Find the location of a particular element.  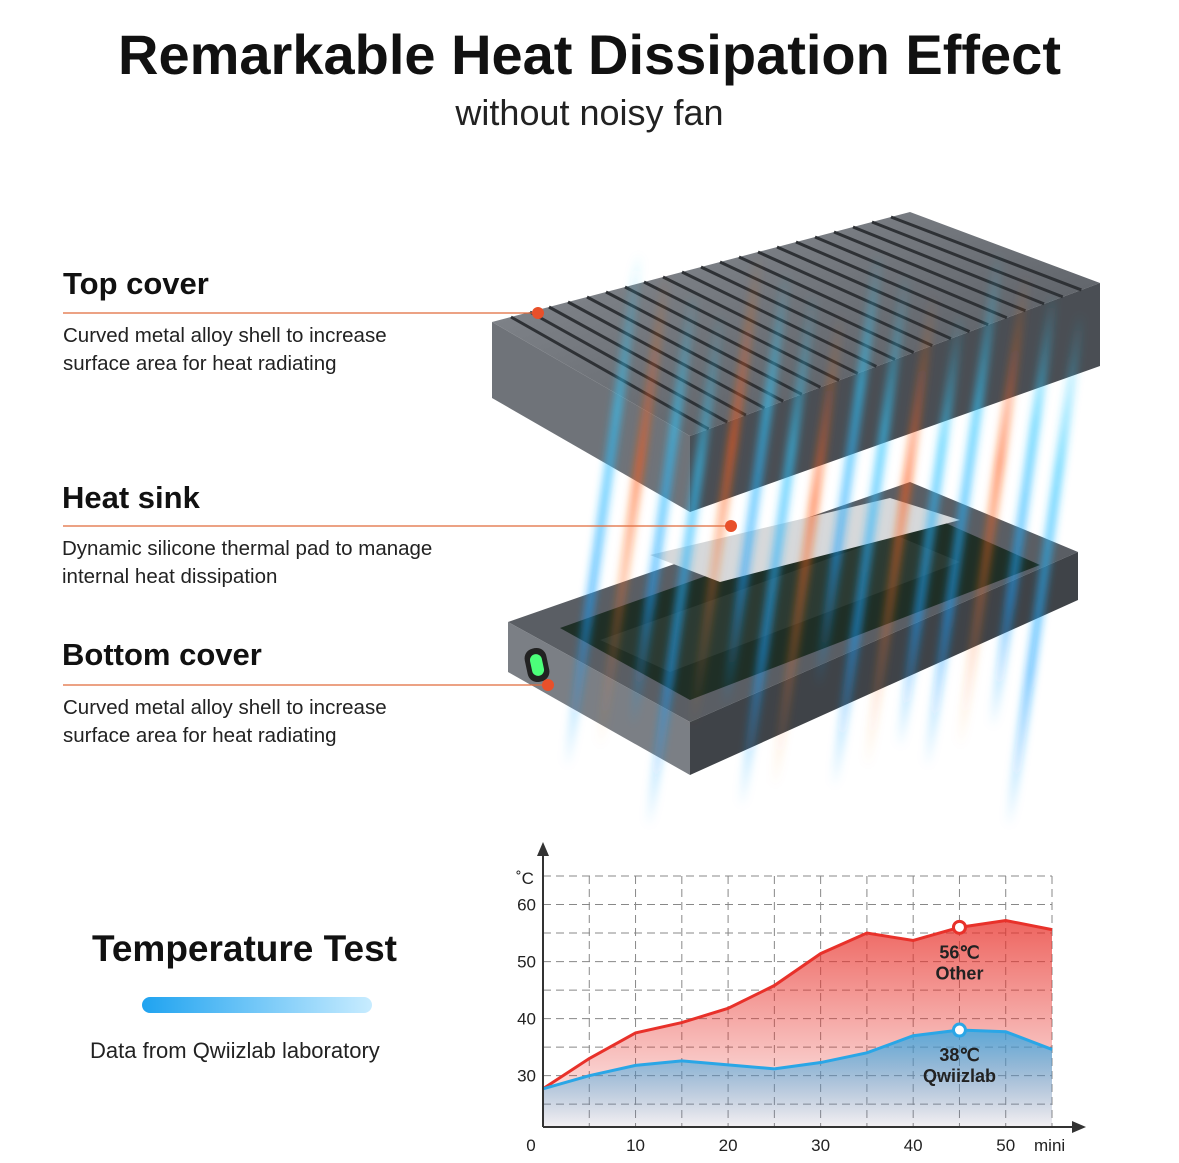

test-source: Data from Qwiizlab laboratory is located at coordinates (235, 1050).